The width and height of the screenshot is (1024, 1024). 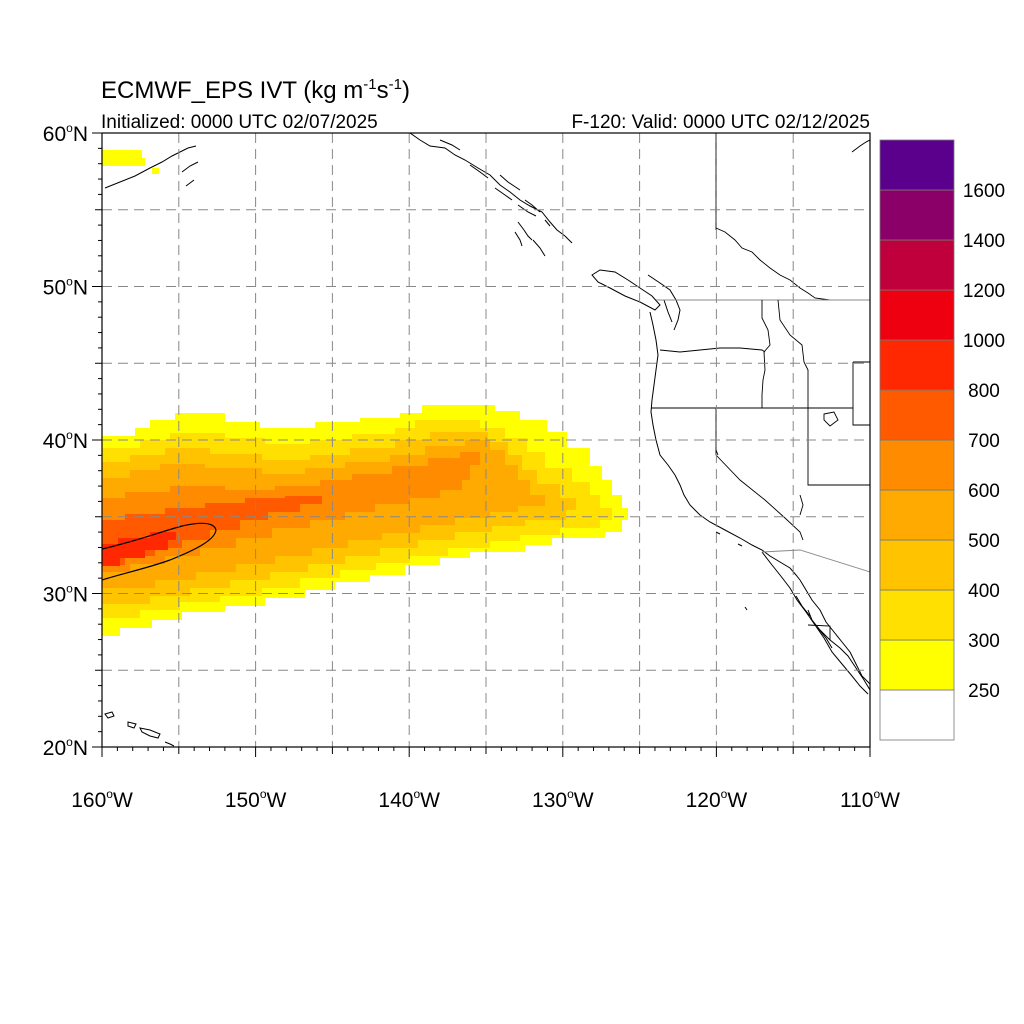 I want to click on plot-title: ECMWF_EPS IVT (kg m-1s-1), so click(x=255, y=90).